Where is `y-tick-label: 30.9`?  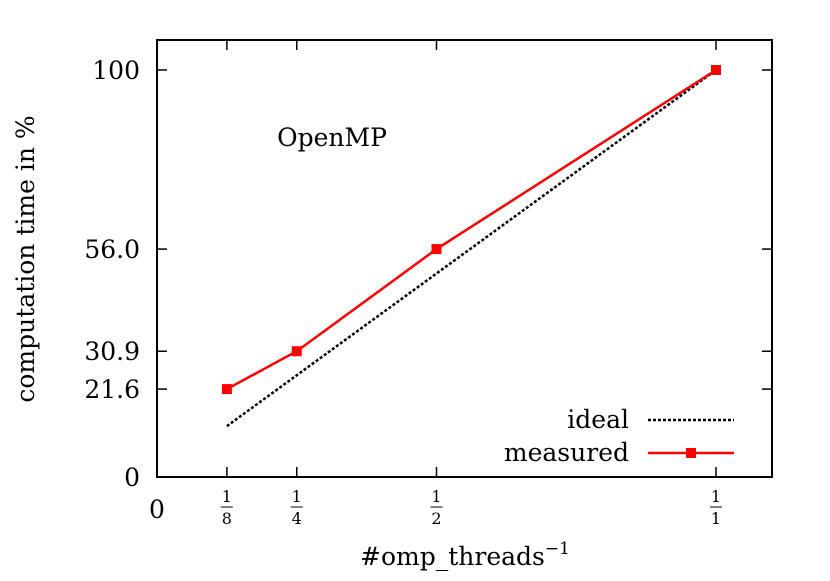 y-tick-label: 30.9 is located at coordinates (112, 351).